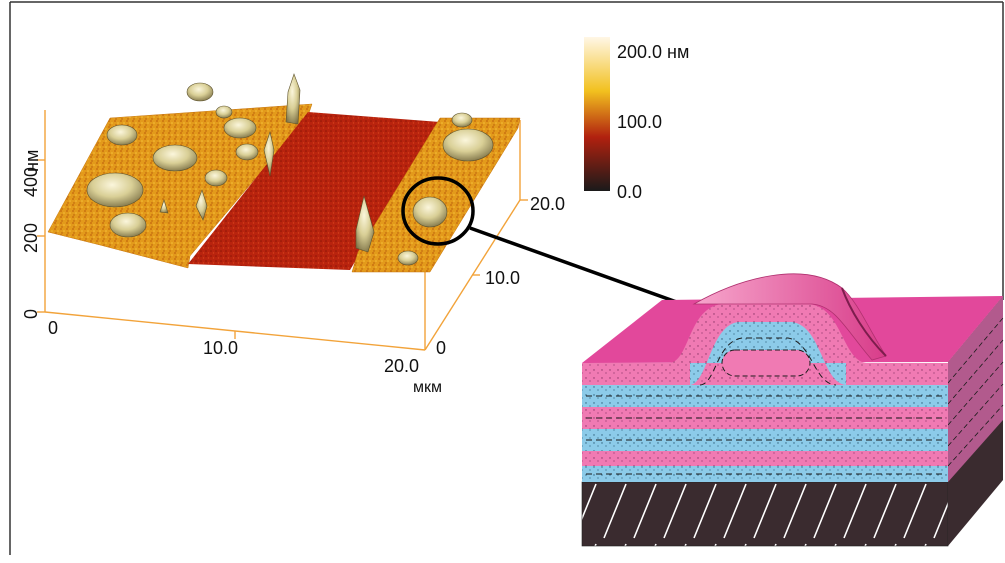  I want to click on z-tick-0: 0, so click(31, 314).